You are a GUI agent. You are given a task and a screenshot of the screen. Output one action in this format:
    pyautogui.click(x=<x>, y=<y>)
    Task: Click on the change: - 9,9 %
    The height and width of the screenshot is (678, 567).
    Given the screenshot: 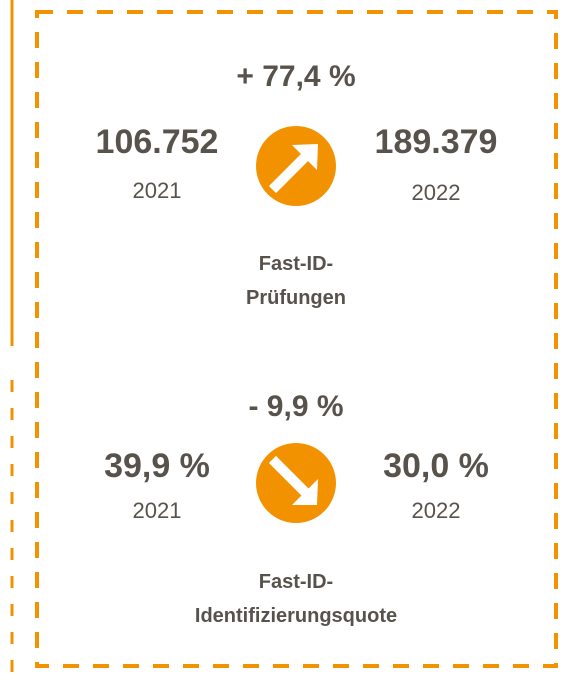 What is the action you would take?
    pyautogui.click(x=295, y=406)
    